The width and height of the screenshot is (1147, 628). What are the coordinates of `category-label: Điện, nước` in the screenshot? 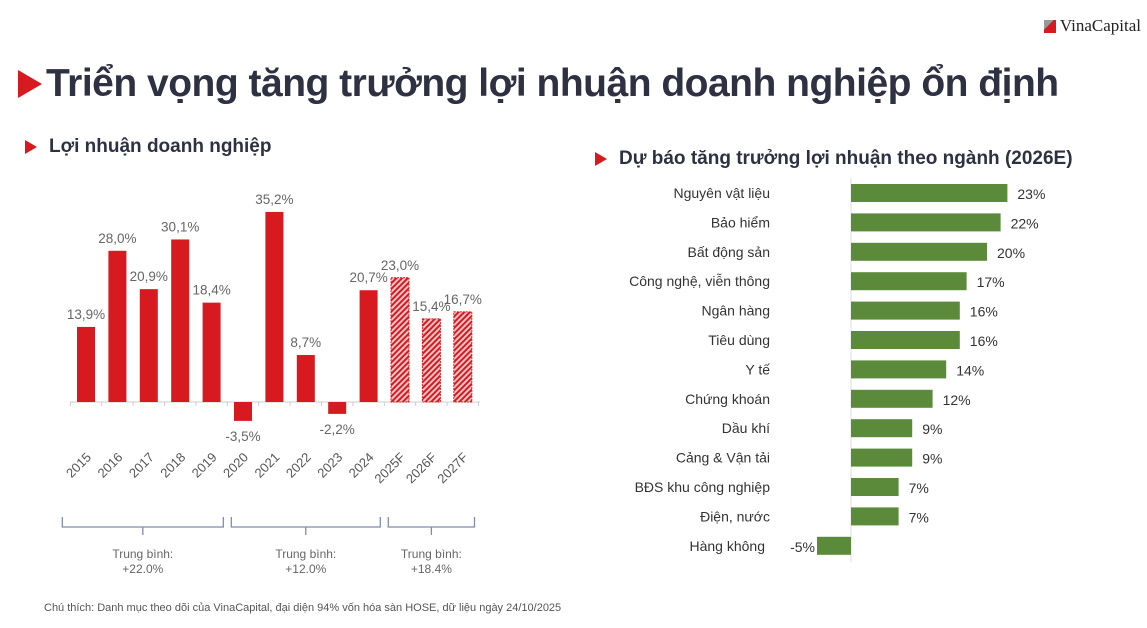 It's located at (735, 516).